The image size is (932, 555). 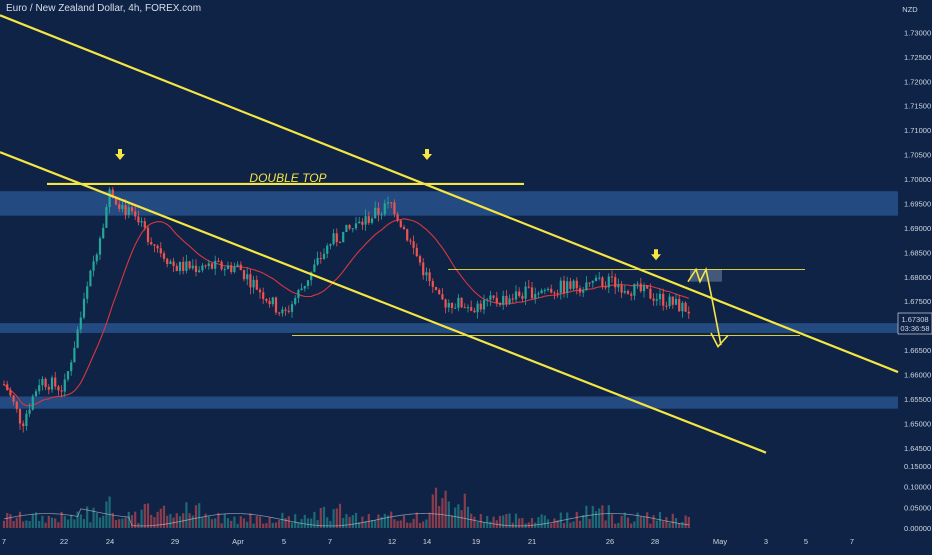 I want to click on price-tick-label: 1.73000, so click(x=917, y=32).